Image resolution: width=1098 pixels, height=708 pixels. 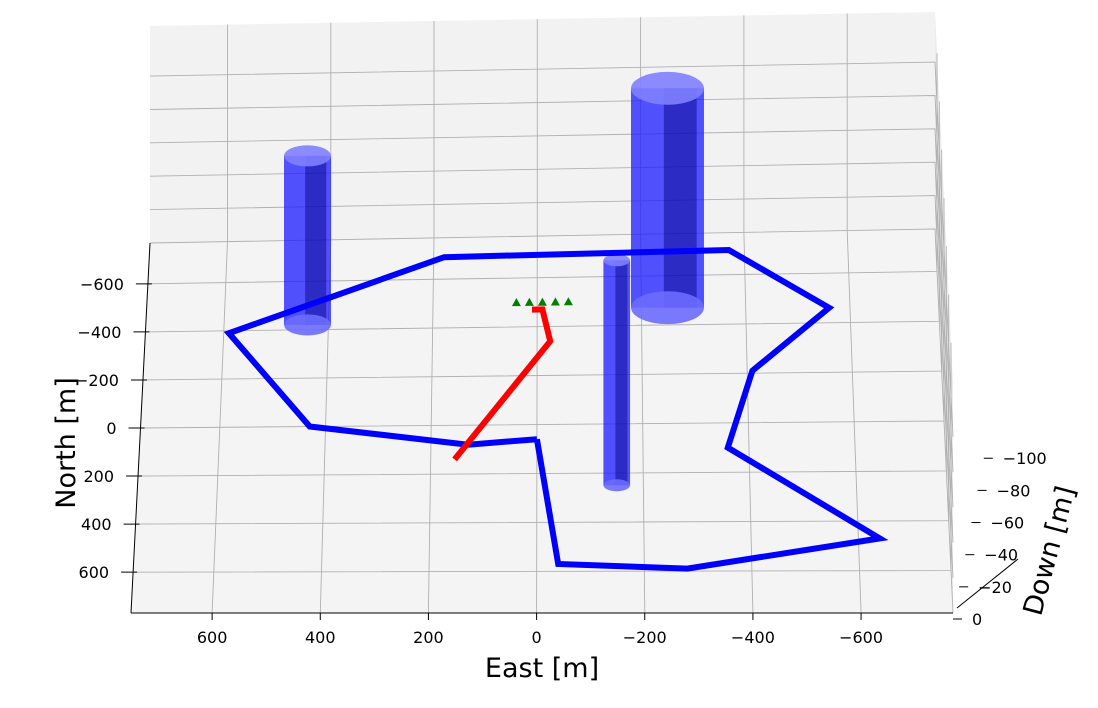 I want to click on x-tick-label: −600, so click(x=861, y=637).